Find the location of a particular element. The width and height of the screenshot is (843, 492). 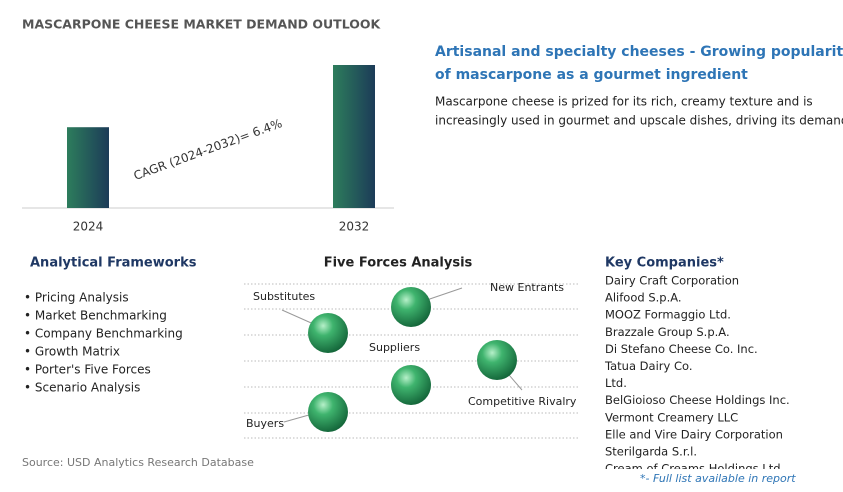

company-item: Dairy Craft Corporation is located at coordinates (672, 281).